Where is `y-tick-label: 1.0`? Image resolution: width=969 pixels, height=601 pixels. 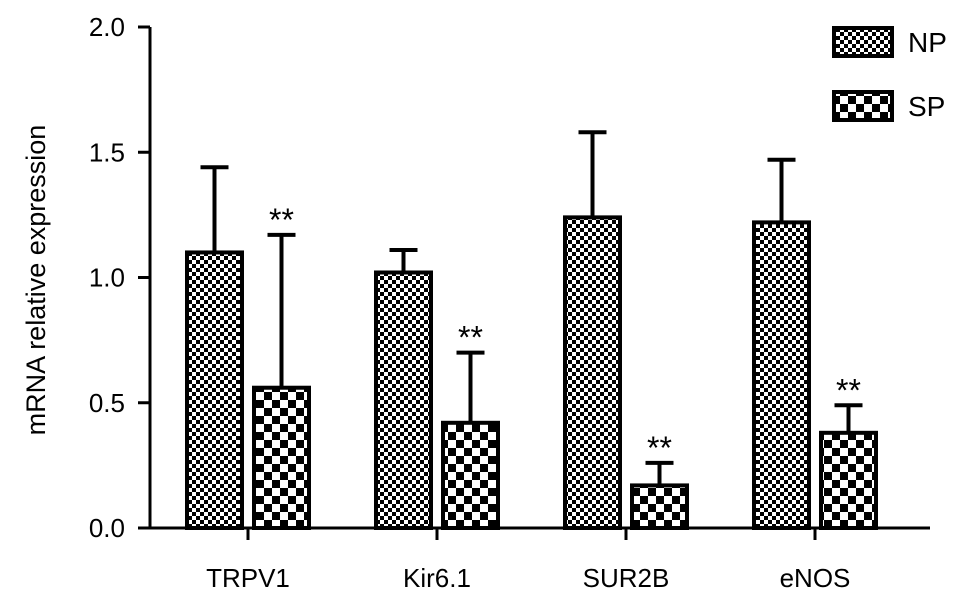 y-tick-label: 1.0 is located at coordinates (107, 278).